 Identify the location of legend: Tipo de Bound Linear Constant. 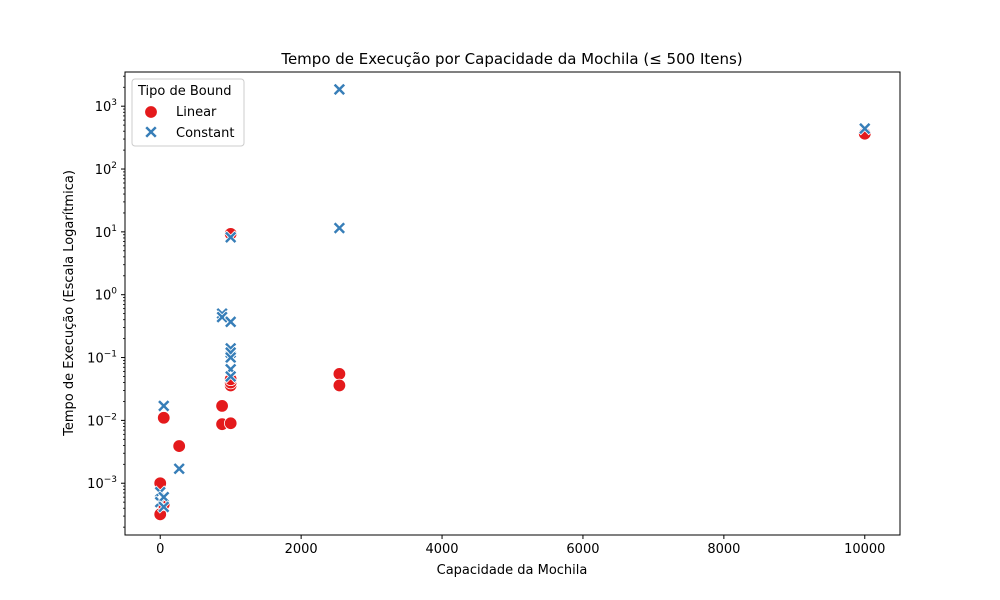
(188, 112).